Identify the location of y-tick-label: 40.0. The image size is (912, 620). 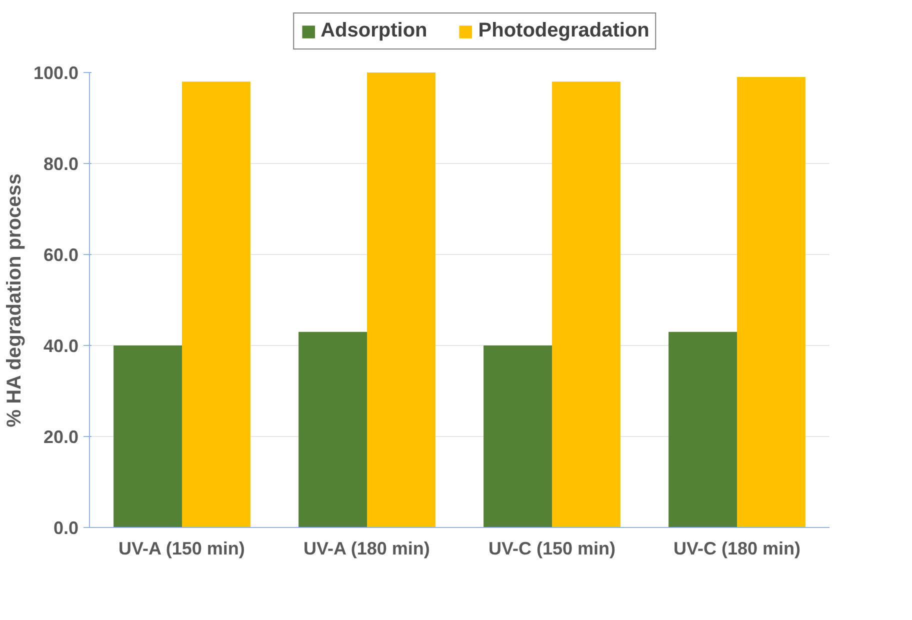
(61, 346).